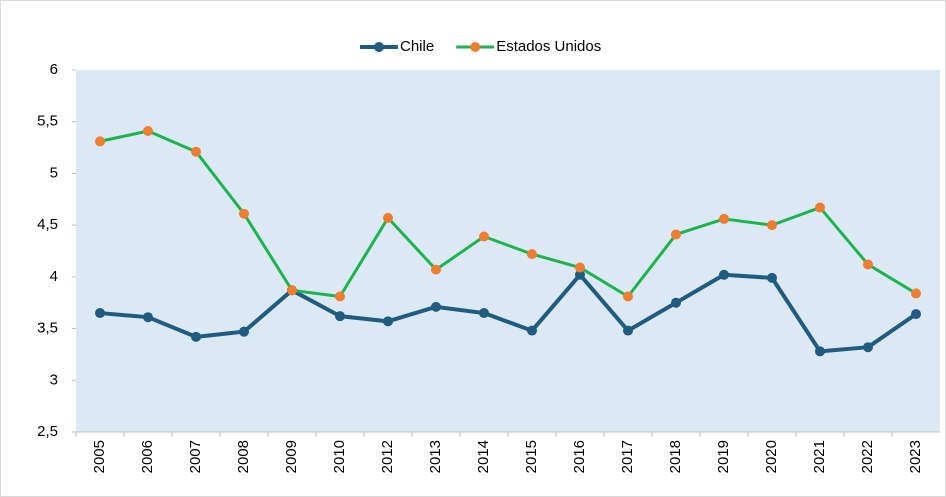  I want to click on x-tick-label: 2007, so click(195, 456).